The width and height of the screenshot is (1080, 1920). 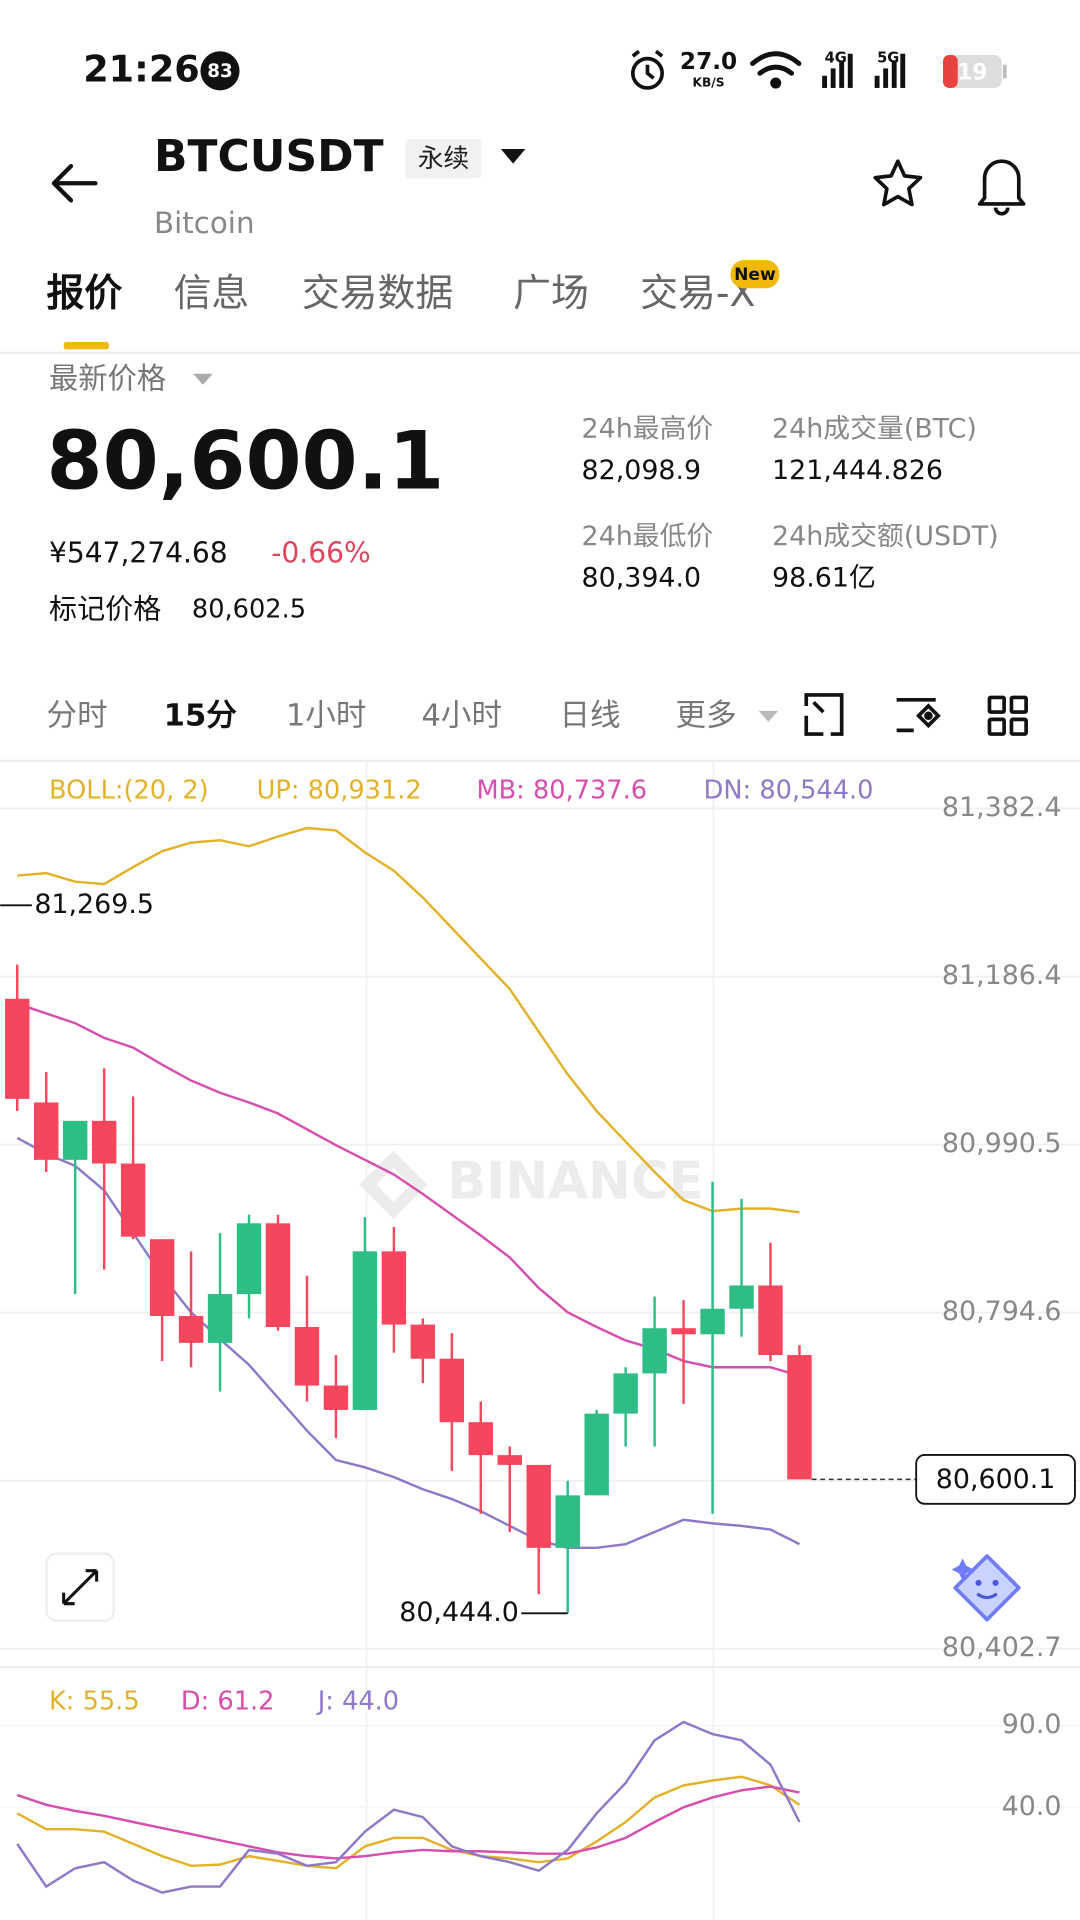 I want to click on layout-button, so click(x=1007, y=715).